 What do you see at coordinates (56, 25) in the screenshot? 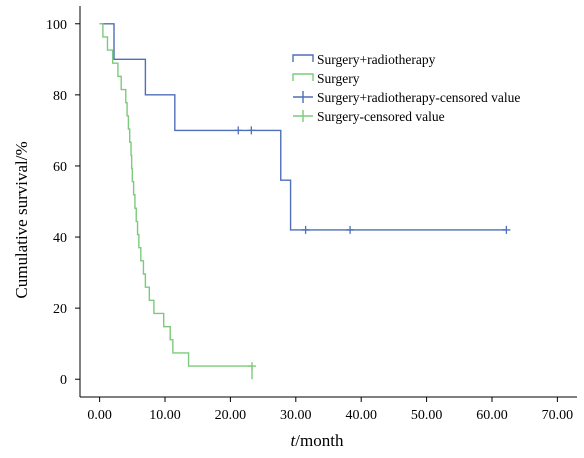
I see `y-tick-label: 100` at bounding box center [56, 25].